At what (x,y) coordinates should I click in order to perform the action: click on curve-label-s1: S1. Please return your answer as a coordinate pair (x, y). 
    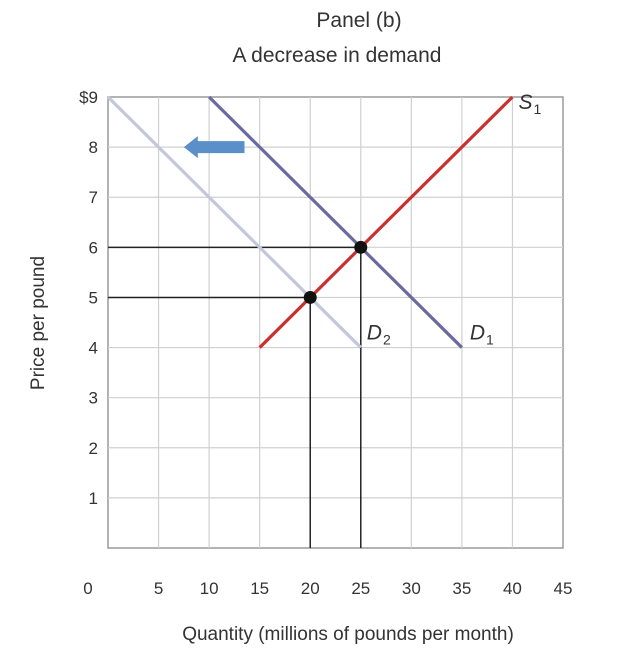
    Looking at the image, I should click on (529, 104).